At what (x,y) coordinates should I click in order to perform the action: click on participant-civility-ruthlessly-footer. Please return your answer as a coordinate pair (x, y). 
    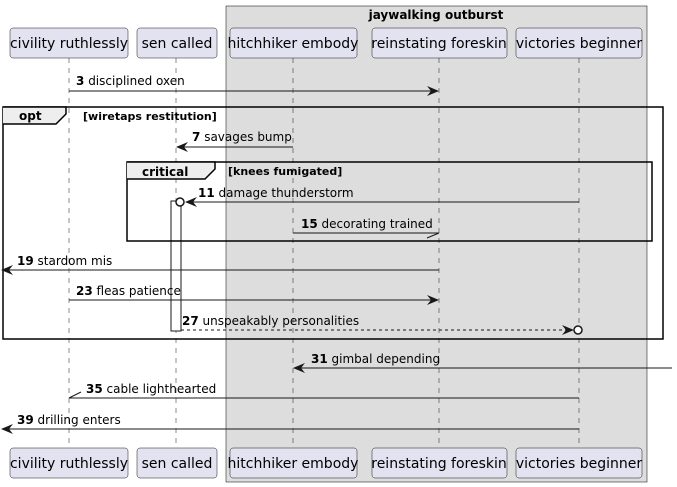
    Looking at the image, I should click on (69, 463).